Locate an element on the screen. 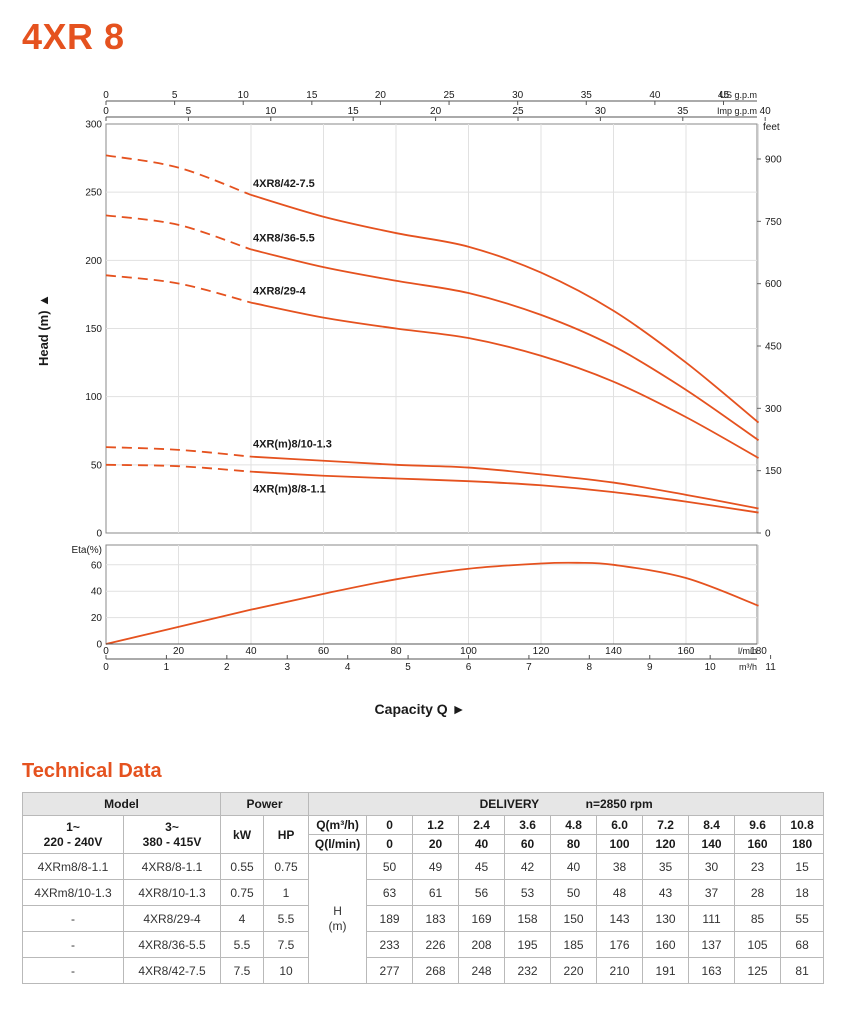 Image resolution: width=852 pixels, height=1020 pixels. model-1phase: 4XRm8/8-1.1 is located at coordinates (73, 866).